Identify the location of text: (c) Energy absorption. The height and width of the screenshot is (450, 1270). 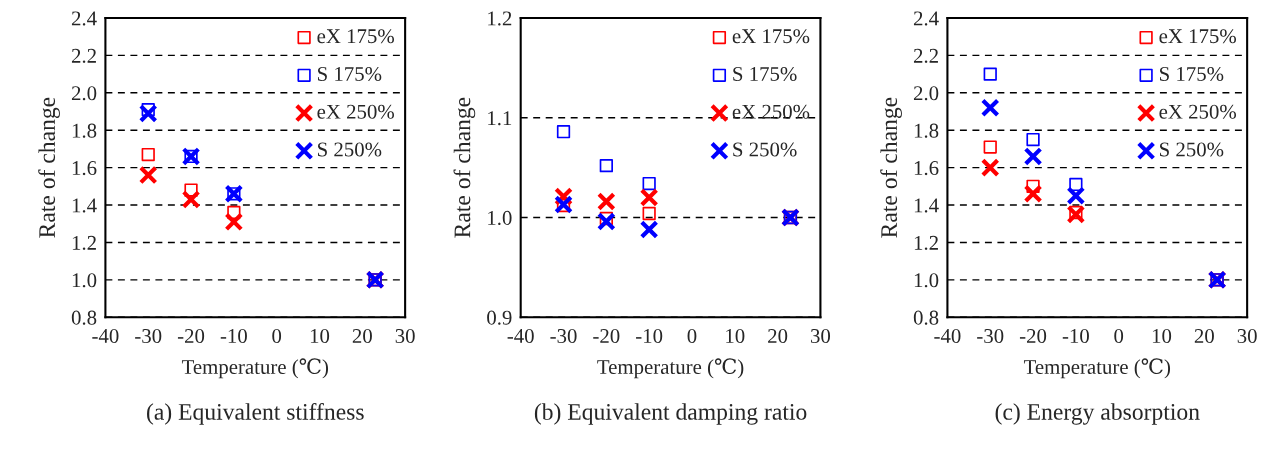
(1097, 414).